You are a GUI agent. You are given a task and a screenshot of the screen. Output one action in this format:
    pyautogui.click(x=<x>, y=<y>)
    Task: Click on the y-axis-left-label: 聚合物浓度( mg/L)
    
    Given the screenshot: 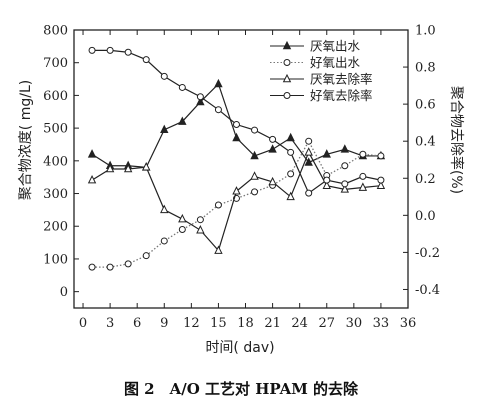 What is the action you would take?
    pyautogui.click(x=26, y=140)
    